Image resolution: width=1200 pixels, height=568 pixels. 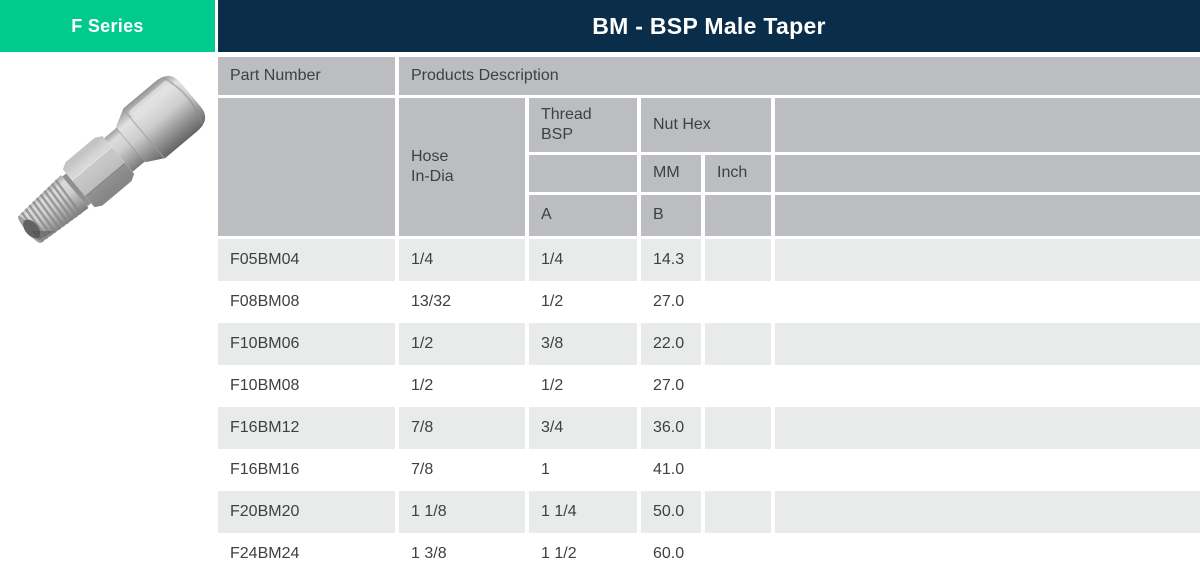 What do you see at coordinates (671, 260) in the screenshot?
I see `cell-nut-hex-mm: 14.3` at bounding box center [671, 260].